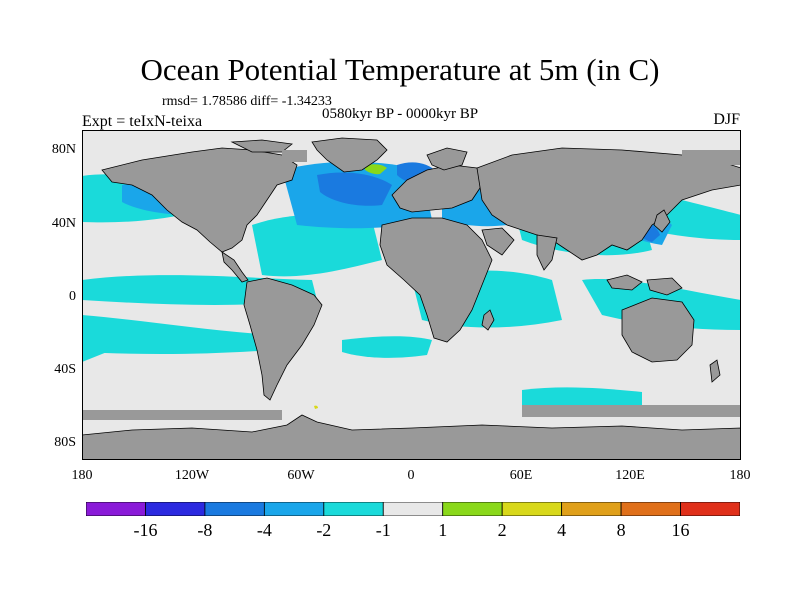 This screenshot has width=800, height=600. What do you see at coordinates (726, 119) in the screenshot?
I see `season-label: DJF` at bounding box center [726, 119].